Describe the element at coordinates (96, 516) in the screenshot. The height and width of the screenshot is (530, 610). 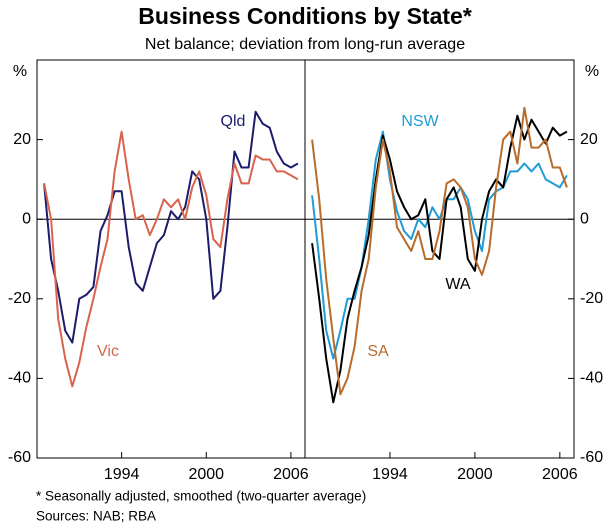
I see `sources: Sources: NAB; RBA` at that location.